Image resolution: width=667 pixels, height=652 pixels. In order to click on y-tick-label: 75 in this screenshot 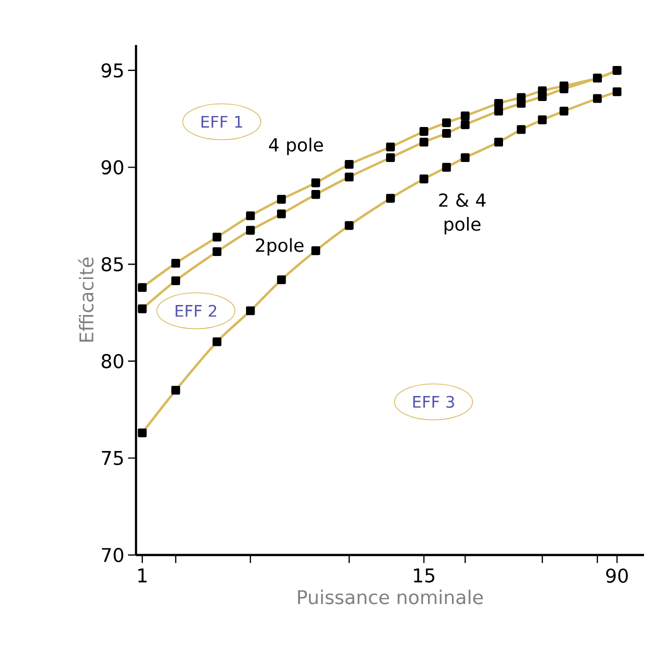, I will do `click(112, 458)`.